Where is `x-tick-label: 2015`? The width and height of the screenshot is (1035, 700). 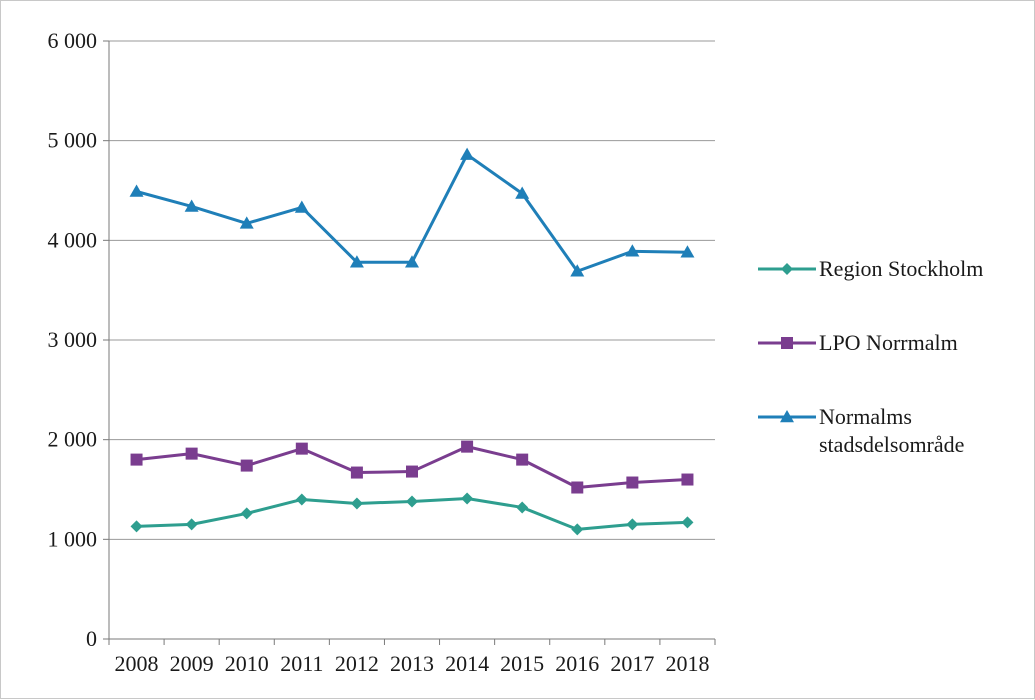 x-tick-label: 2015 is located at coordinates (522, 663).